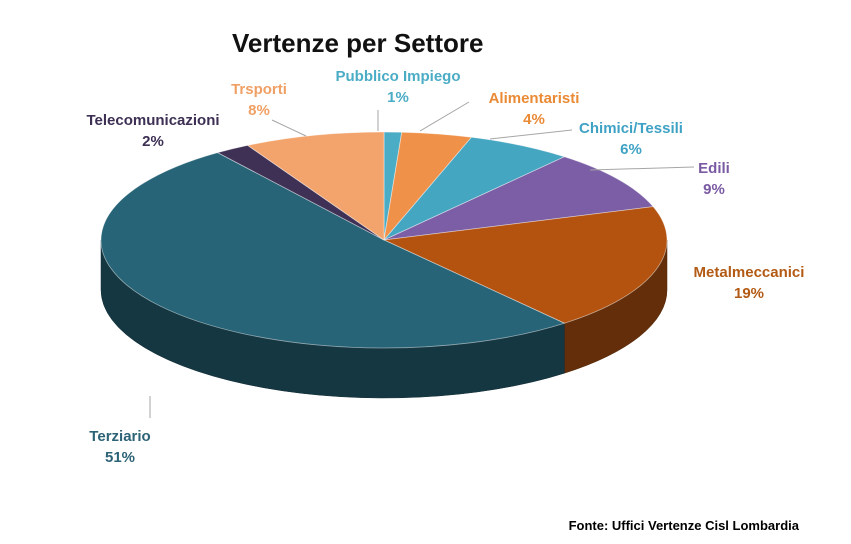  Describe the element at coordinates (398, 97) in the screenshot. I see `slice-label-percent: 1%` at that location.